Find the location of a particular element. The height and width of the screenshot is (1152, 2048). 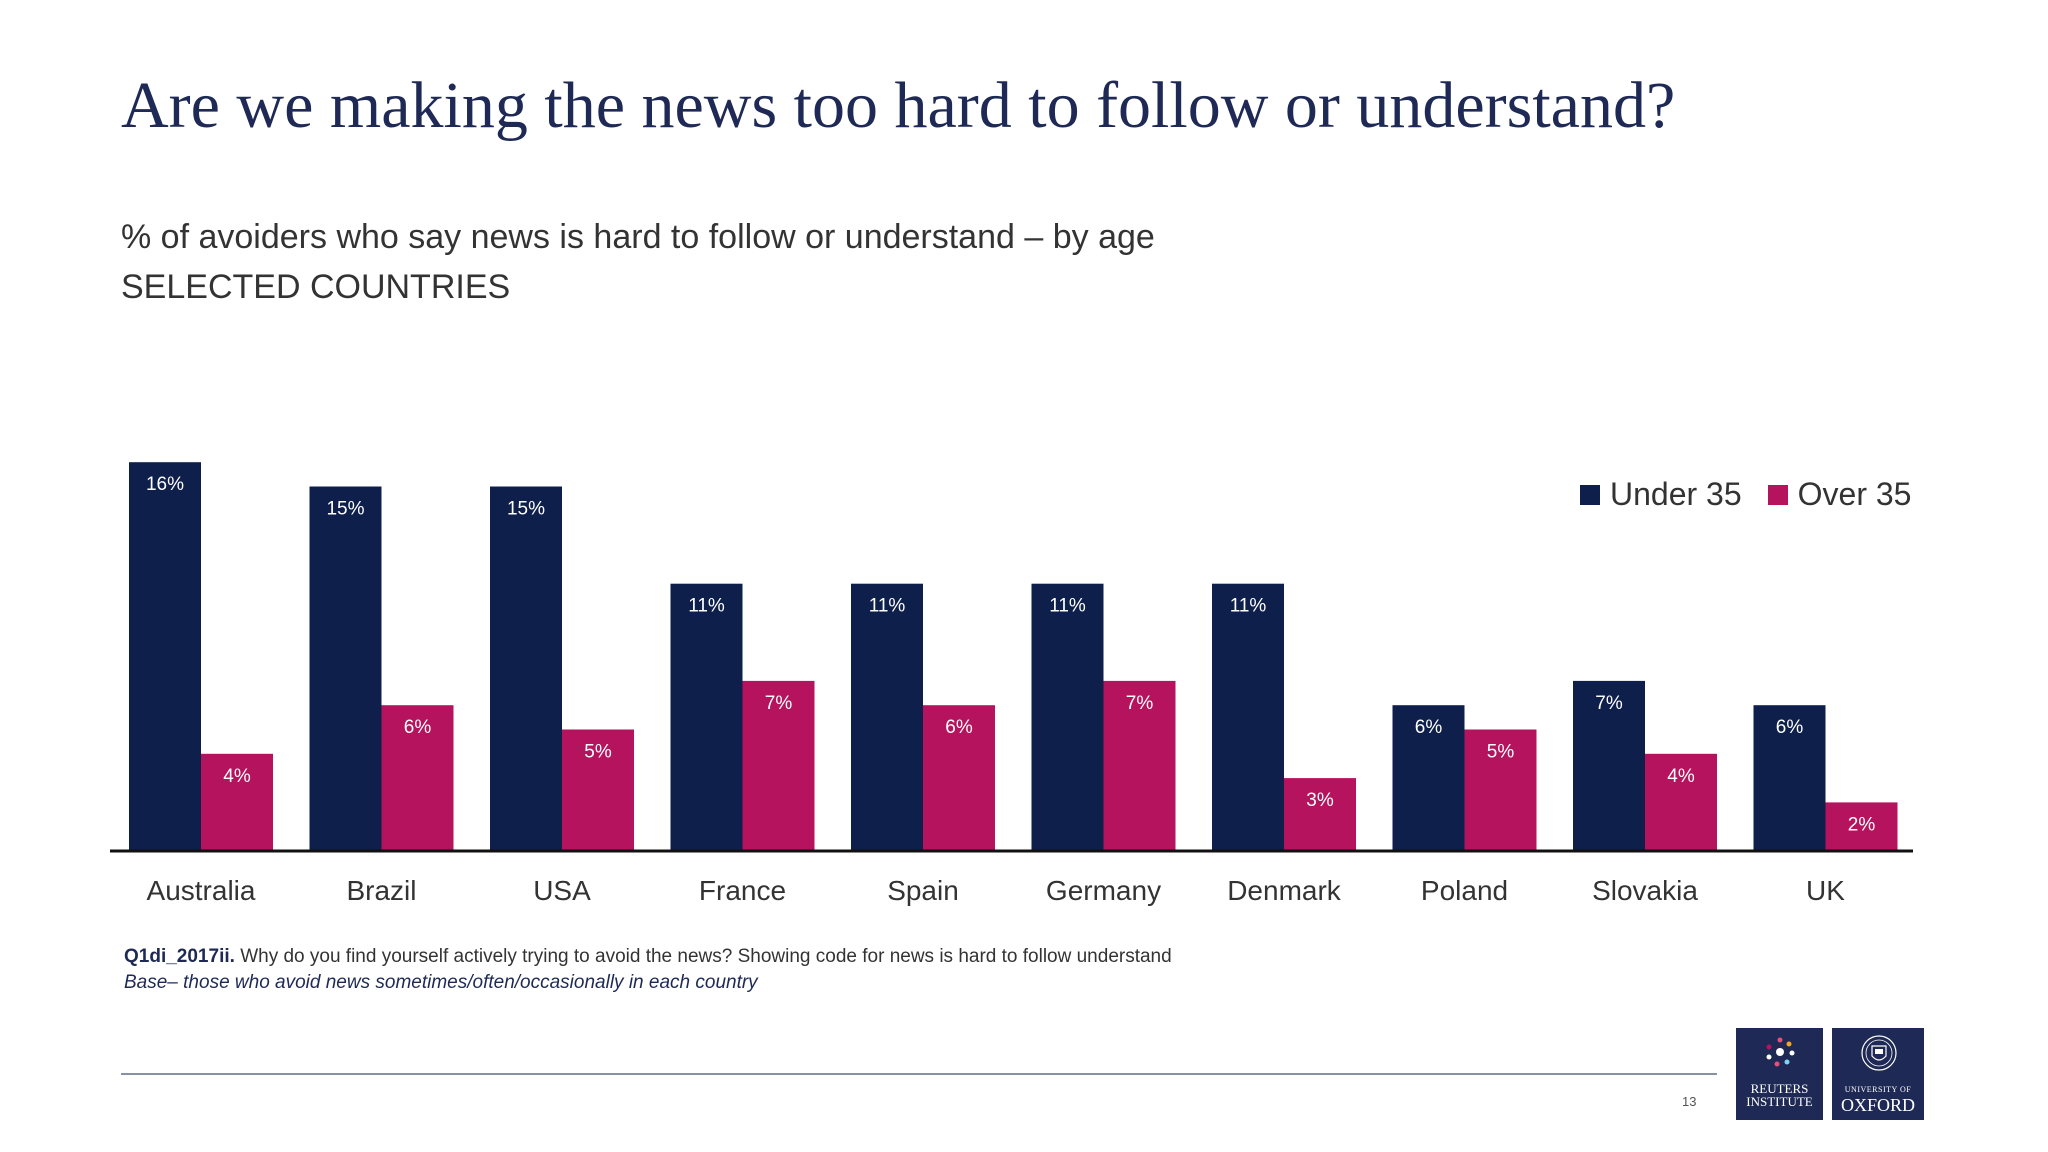

category-label-brazil: Brazil is located at coordinates (381, 890).